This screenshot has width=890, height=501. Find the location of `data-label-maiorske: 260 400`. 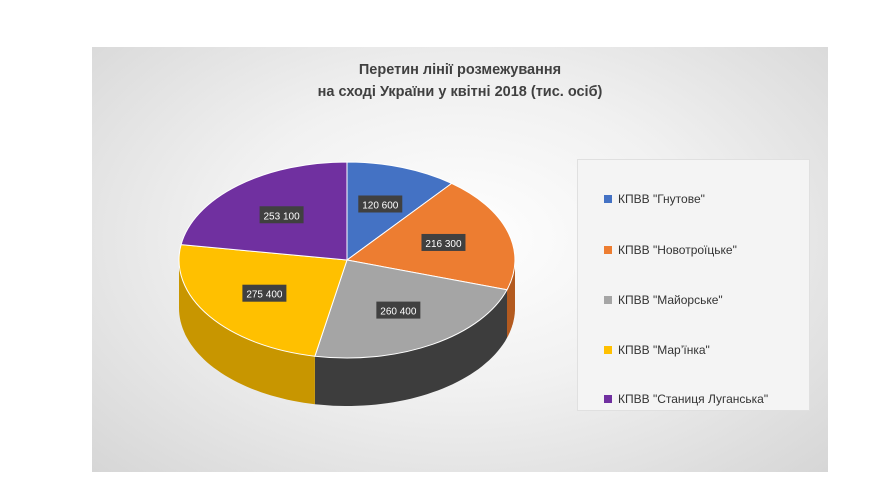

data-label-maiorske: 260 400 is located at coordinates (398, 310).